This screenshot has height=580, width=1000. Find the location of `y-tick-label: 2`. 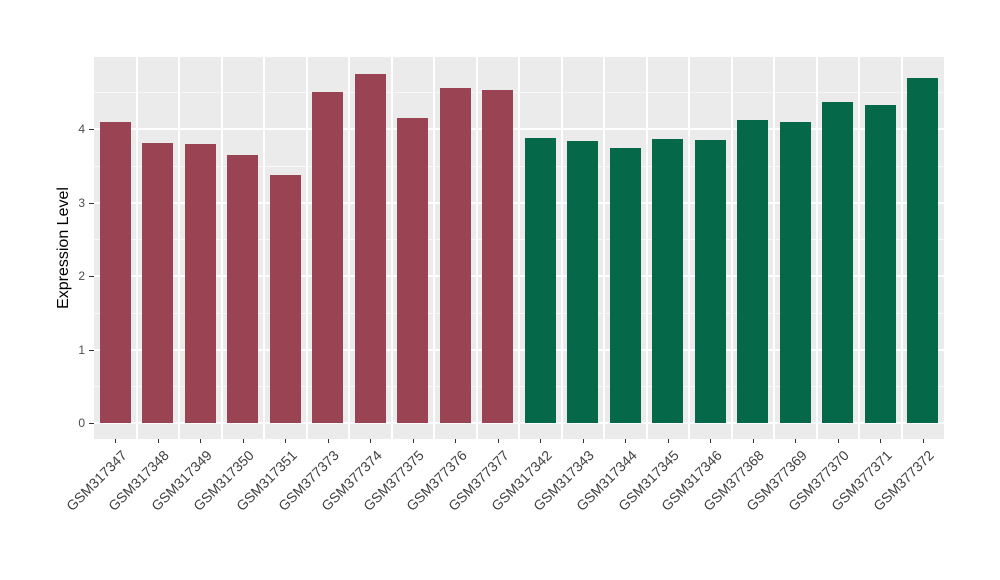

y-tick-label: 2 is located at coordinates (81, 276).